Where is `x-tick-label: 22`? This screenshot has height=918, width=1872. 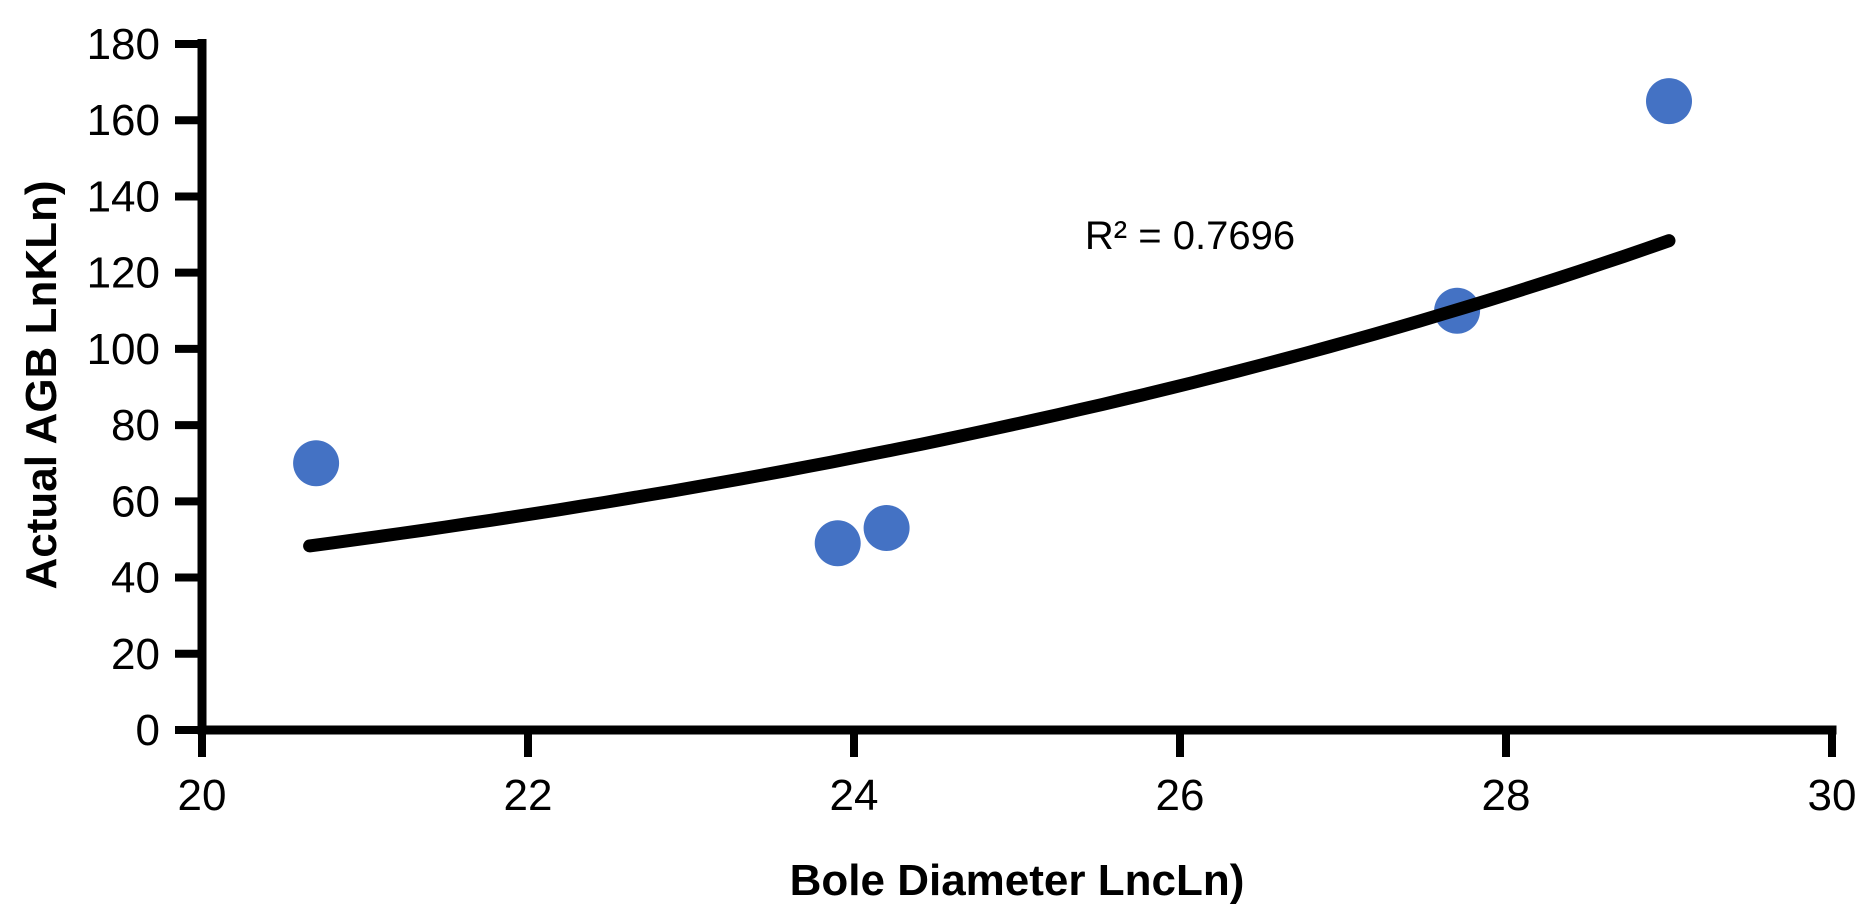 x-tick-label: 22 is located at coordinates (528, 795).